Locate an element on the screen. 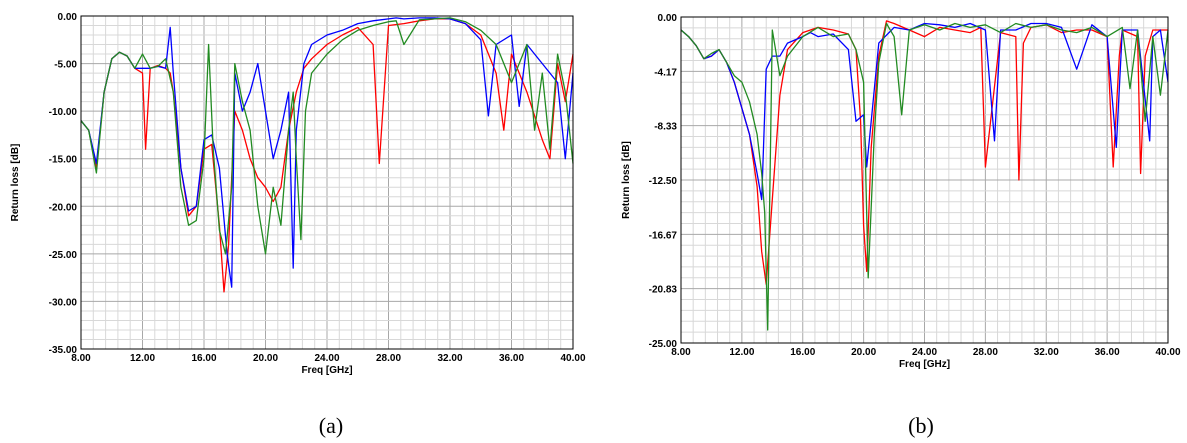 The image size is (1187, 443). chart-a-y-tick-label: -25.00 is located at coordinates (63, 255).